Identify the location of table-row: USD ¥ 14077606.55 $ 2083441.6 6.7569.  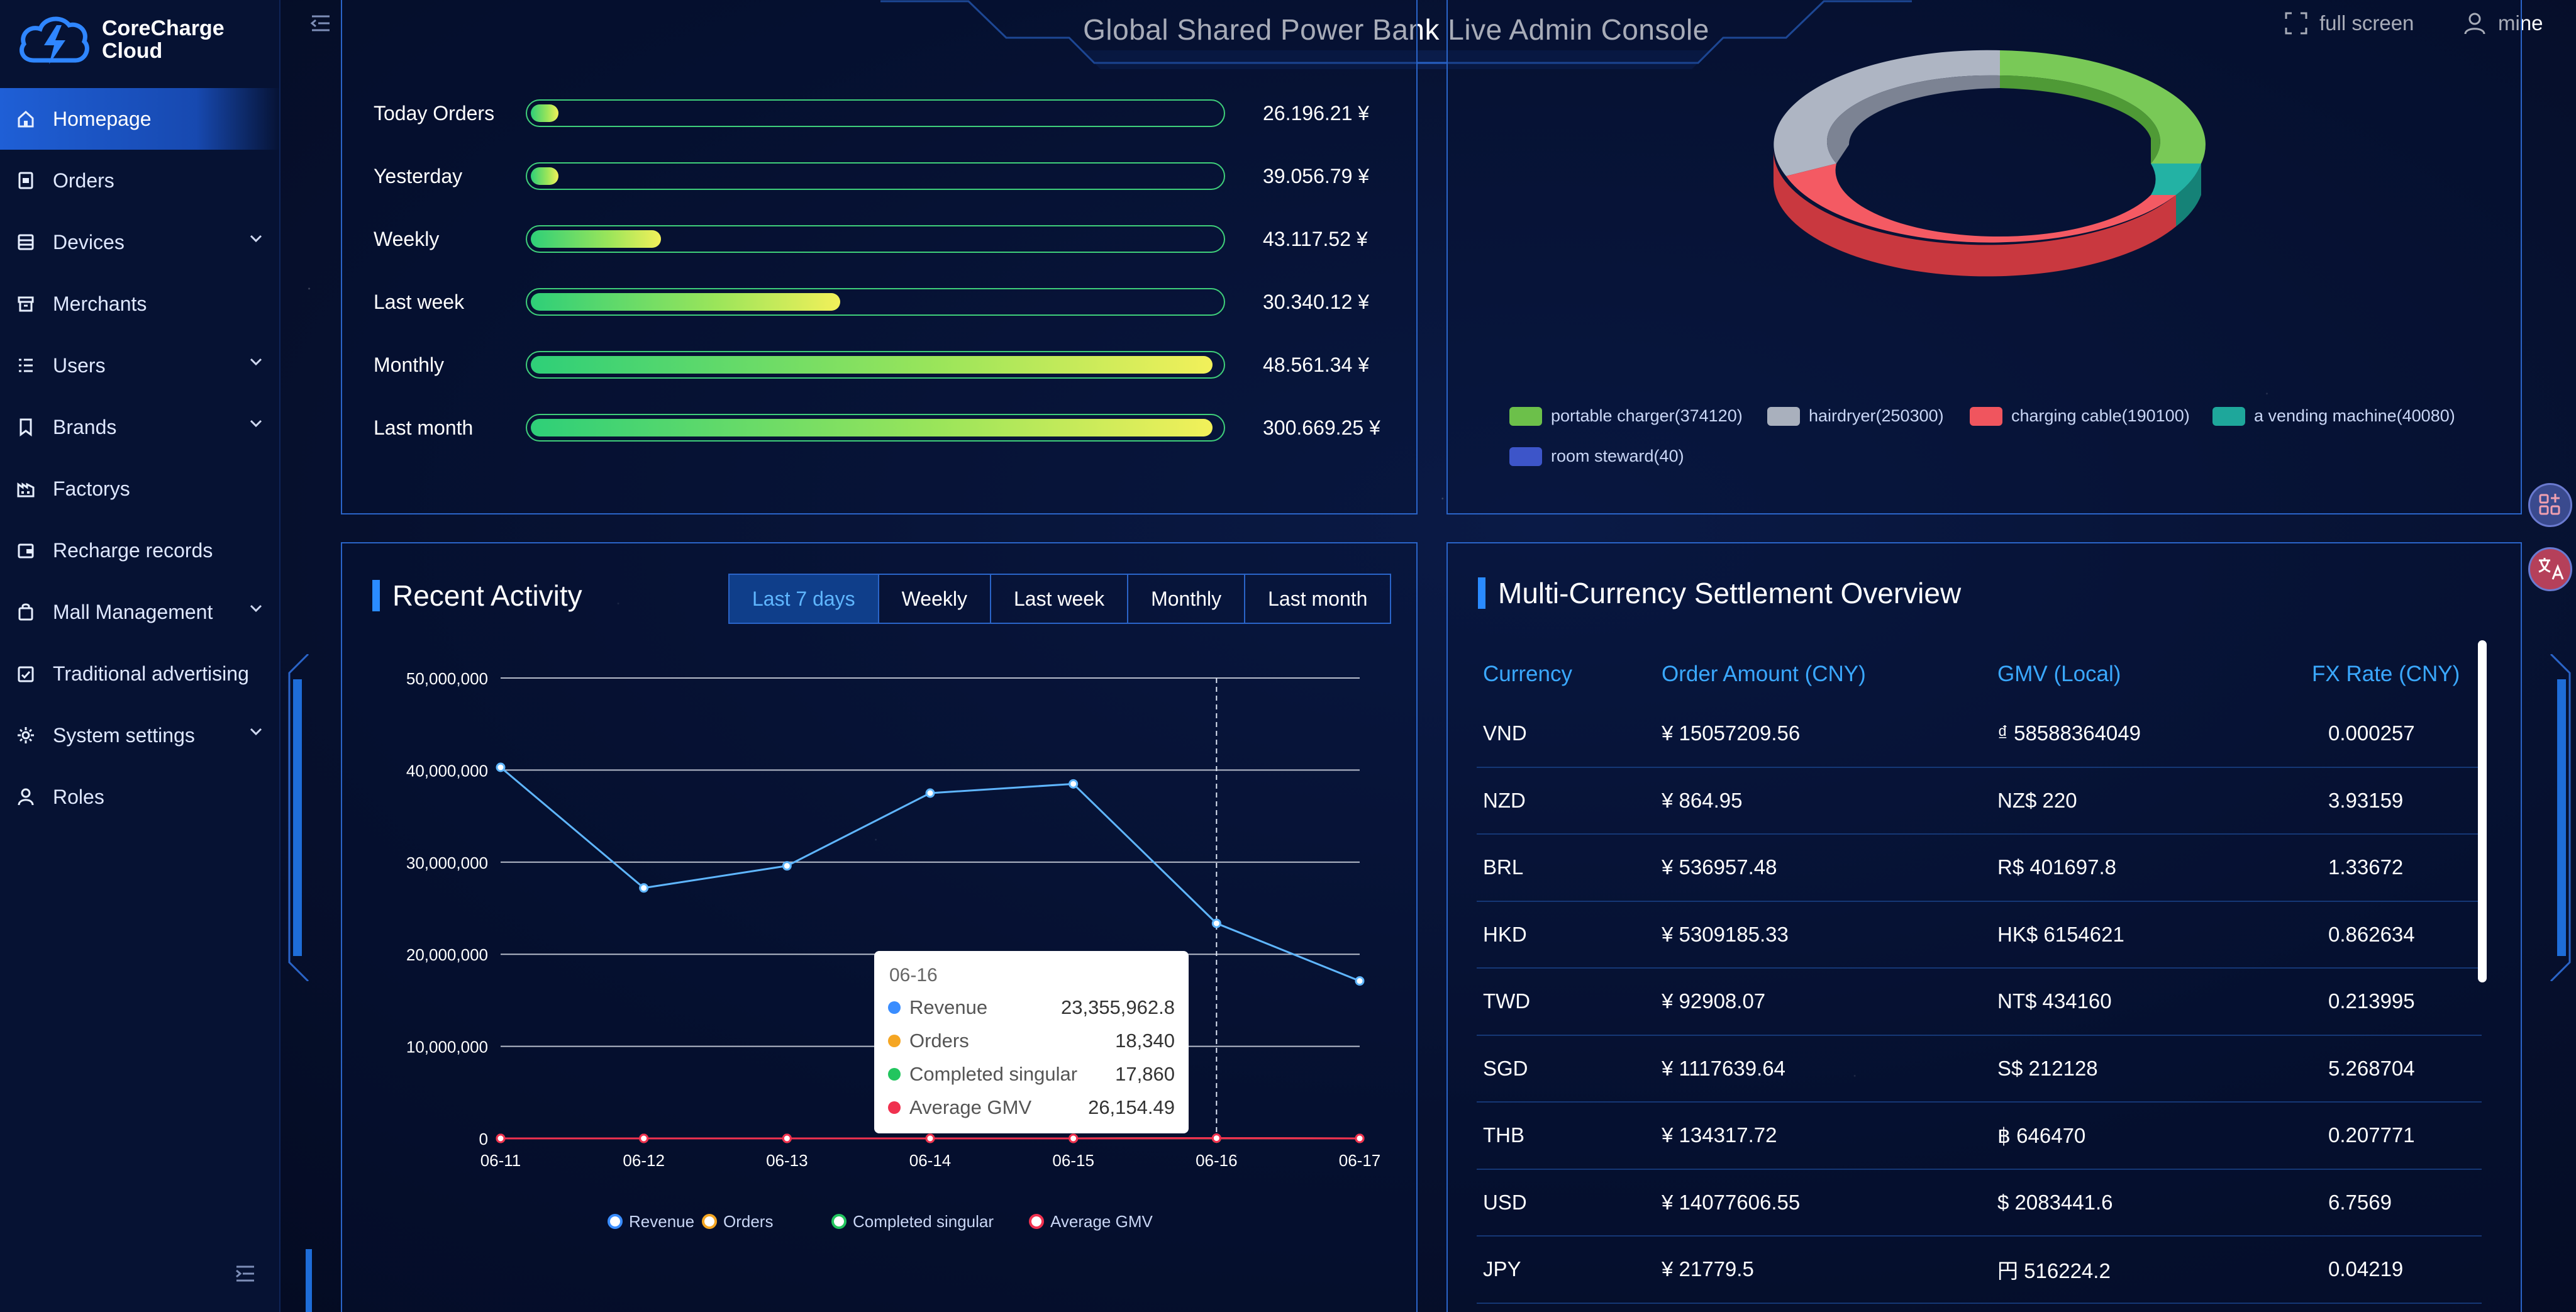
(1979, 1203).